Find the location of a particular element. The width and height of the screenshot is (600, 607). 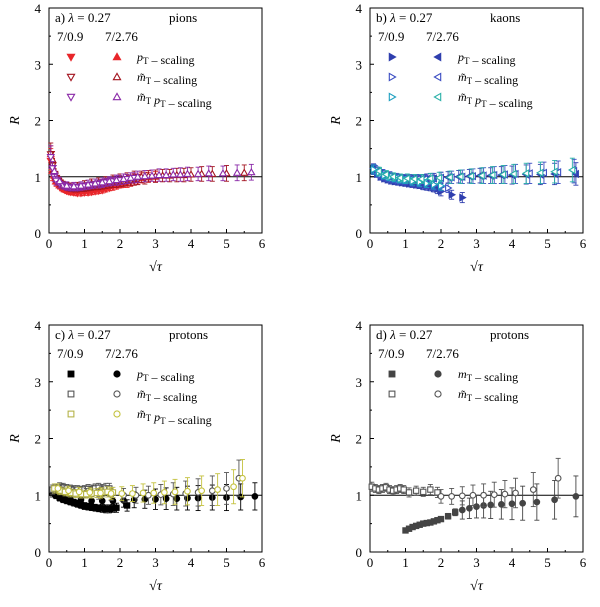

particle-label: pions is located at coordinates (183, 17).